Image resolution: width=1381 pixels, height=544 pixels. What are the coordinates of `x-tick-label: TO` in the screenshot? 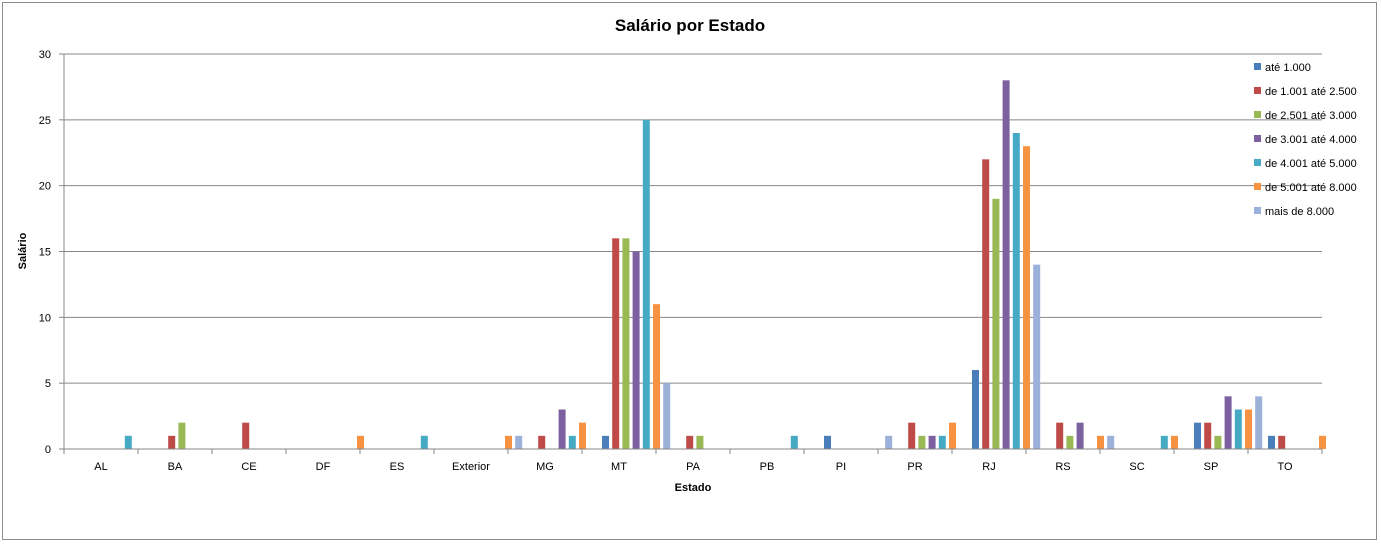 It's located at (1285, 467).